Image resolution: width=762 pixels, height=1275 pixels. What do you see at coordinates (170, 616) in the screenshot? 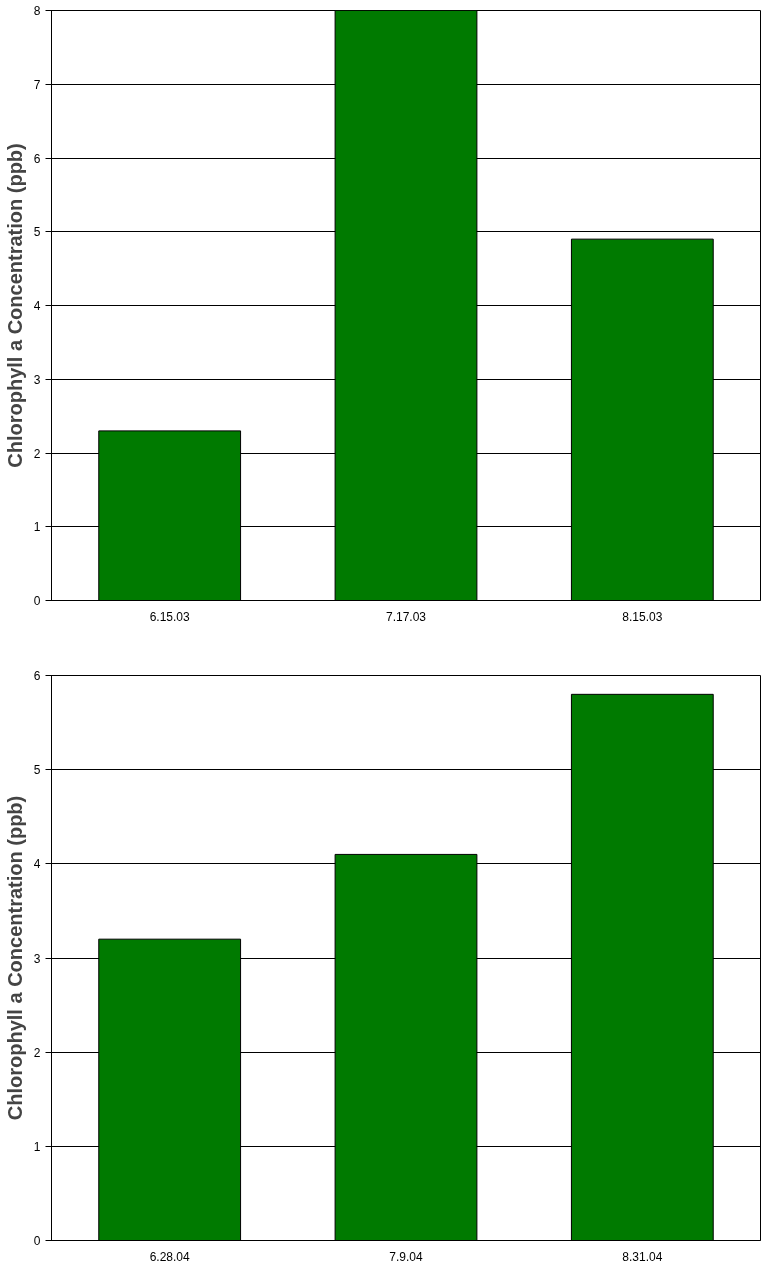
I see `x-tick-label: 6.15.03` at bounding box center [170, 616].